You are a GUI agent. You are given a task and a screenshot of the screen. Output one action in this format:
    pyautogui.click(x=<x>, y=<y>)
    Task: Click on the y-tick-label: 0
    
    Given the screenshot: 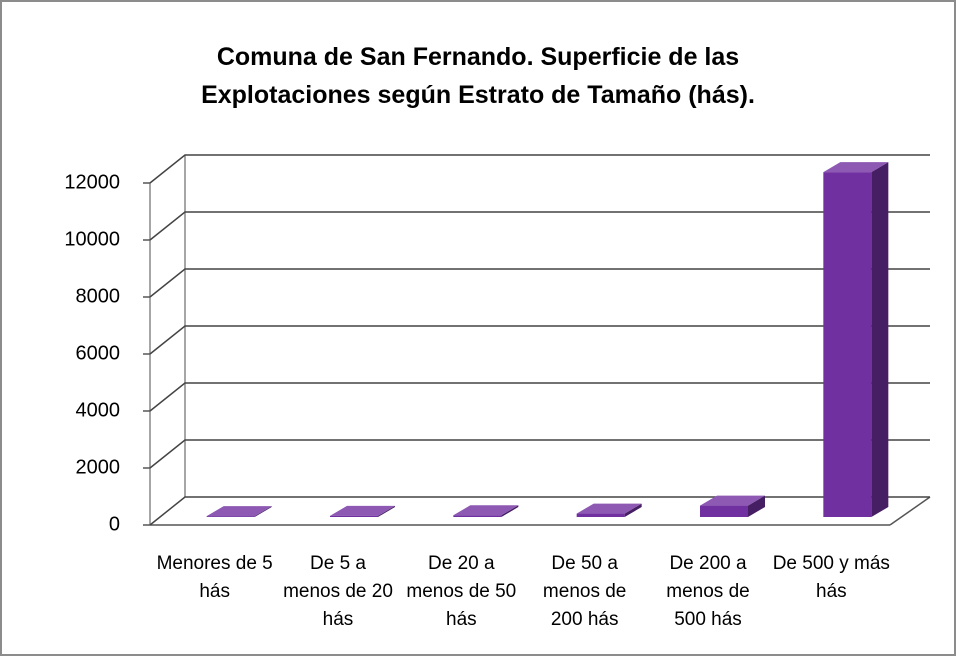 What is the action you would take?
    pyautogui.click(x=114, y=524)
    